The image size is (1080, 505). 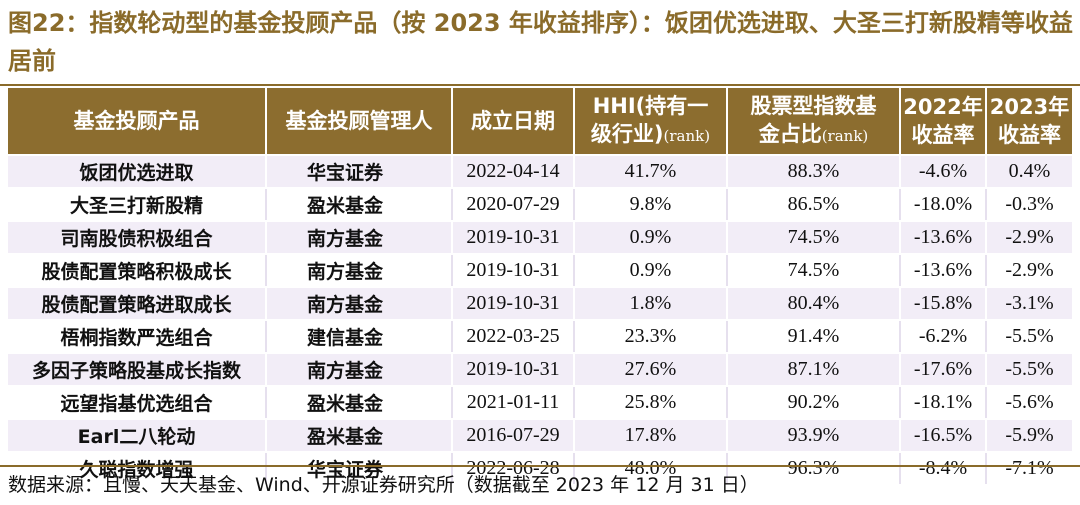 I want to click on product-cell: 大圣三打新股精, so click(x=137, y=205).